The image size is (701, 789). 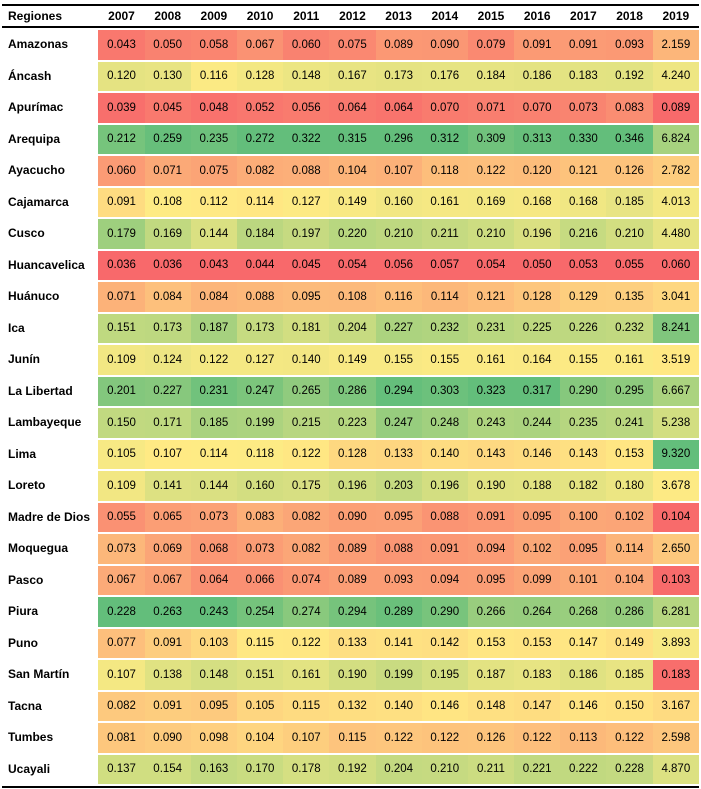 I want to click on column-header-2010: 2010, so click(x=260, y=16).